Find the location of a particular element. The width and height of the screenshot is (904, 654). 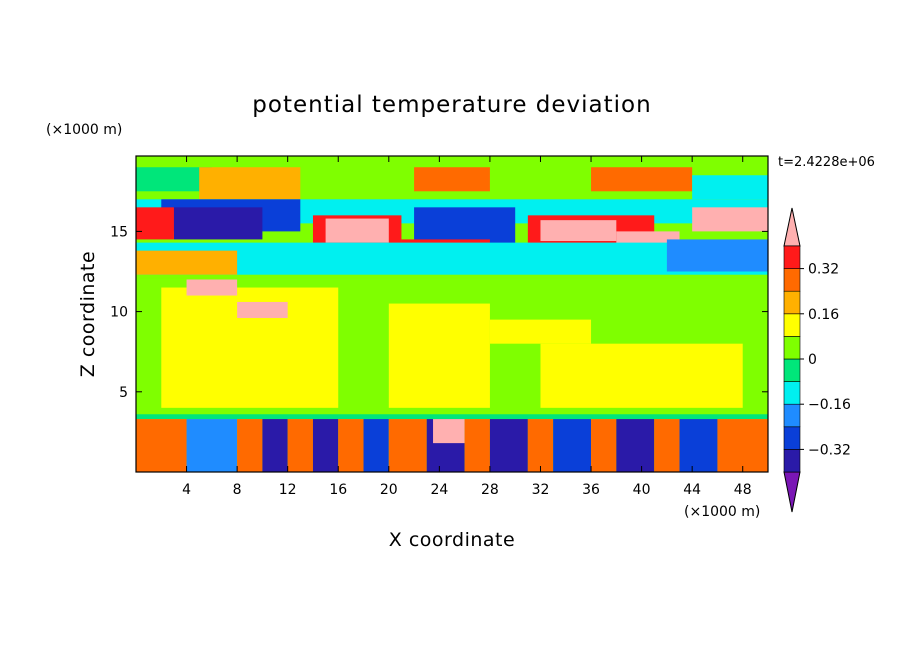

colorbar-label: 0.32 is located at coordinates (823, 270).